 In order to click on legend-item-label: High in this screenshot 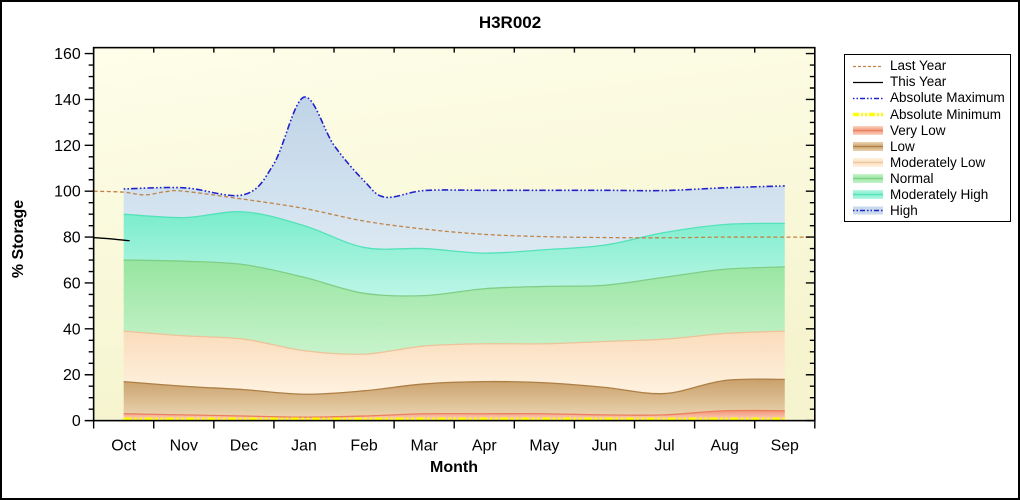, I will do `click(904, 211)`.